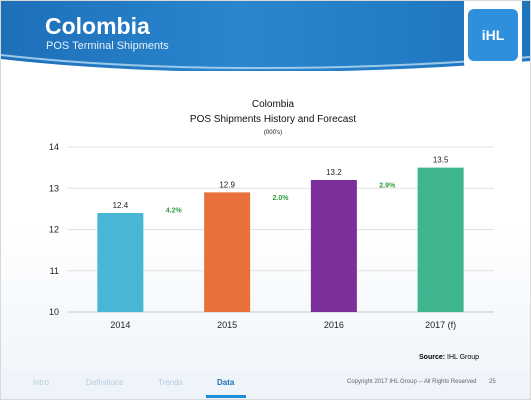 This screenshot has height=400, width=531. I want to click on nav-active-indicator, so click(226, 396).